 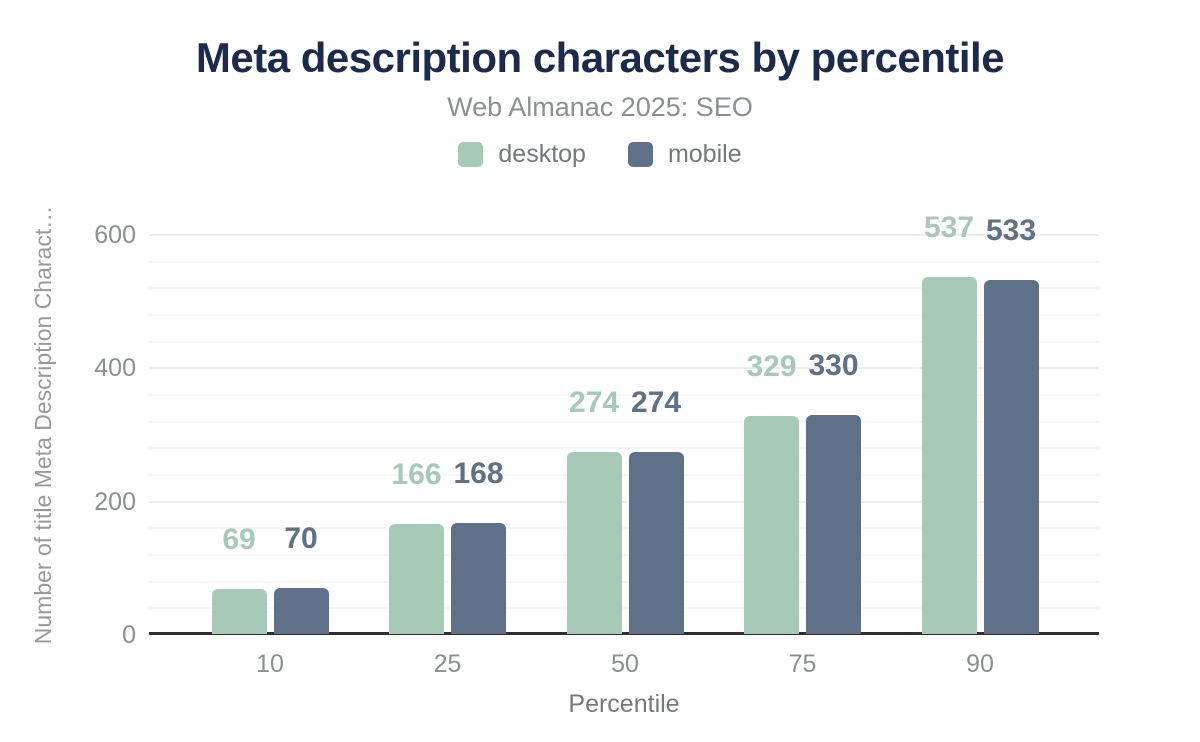 What do you see at coordinates (833, 524) in the screenshot?
I see `mobile-bar-p75` at bounding box center [833, 524].